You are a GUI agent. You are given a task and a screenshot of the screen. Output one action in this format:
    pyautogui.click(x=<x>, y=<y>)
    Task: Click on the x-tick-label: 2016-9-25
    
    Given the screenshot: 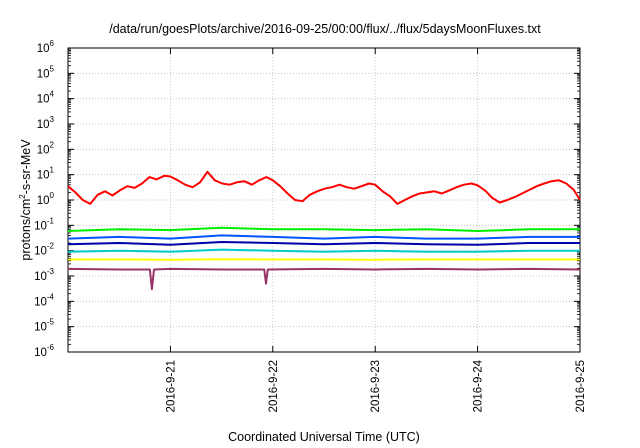 What is the action you would take?
    pyautogui.click(x=581, y=386)
    